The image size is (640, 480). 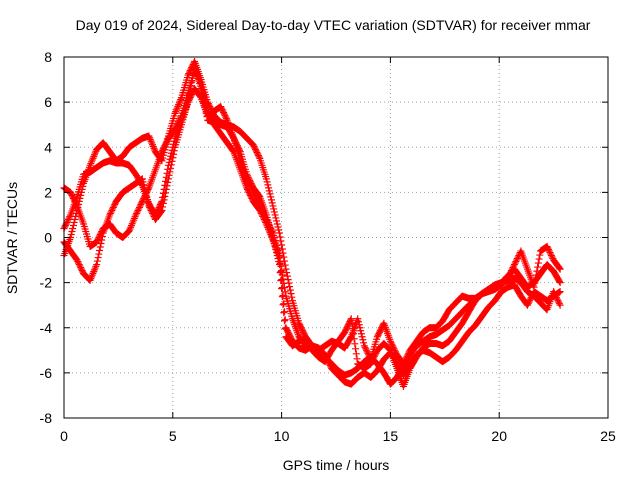 I want to click on y-tick-label: -4, so click(x=46, y=328).